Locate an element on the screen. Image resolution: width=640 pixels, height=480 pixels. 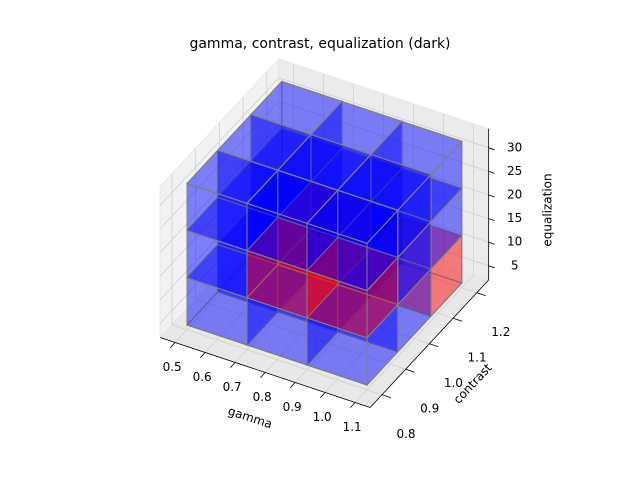
chart-title: gamma, contrast, equalization (dark) is located at coordinates (319, 44).